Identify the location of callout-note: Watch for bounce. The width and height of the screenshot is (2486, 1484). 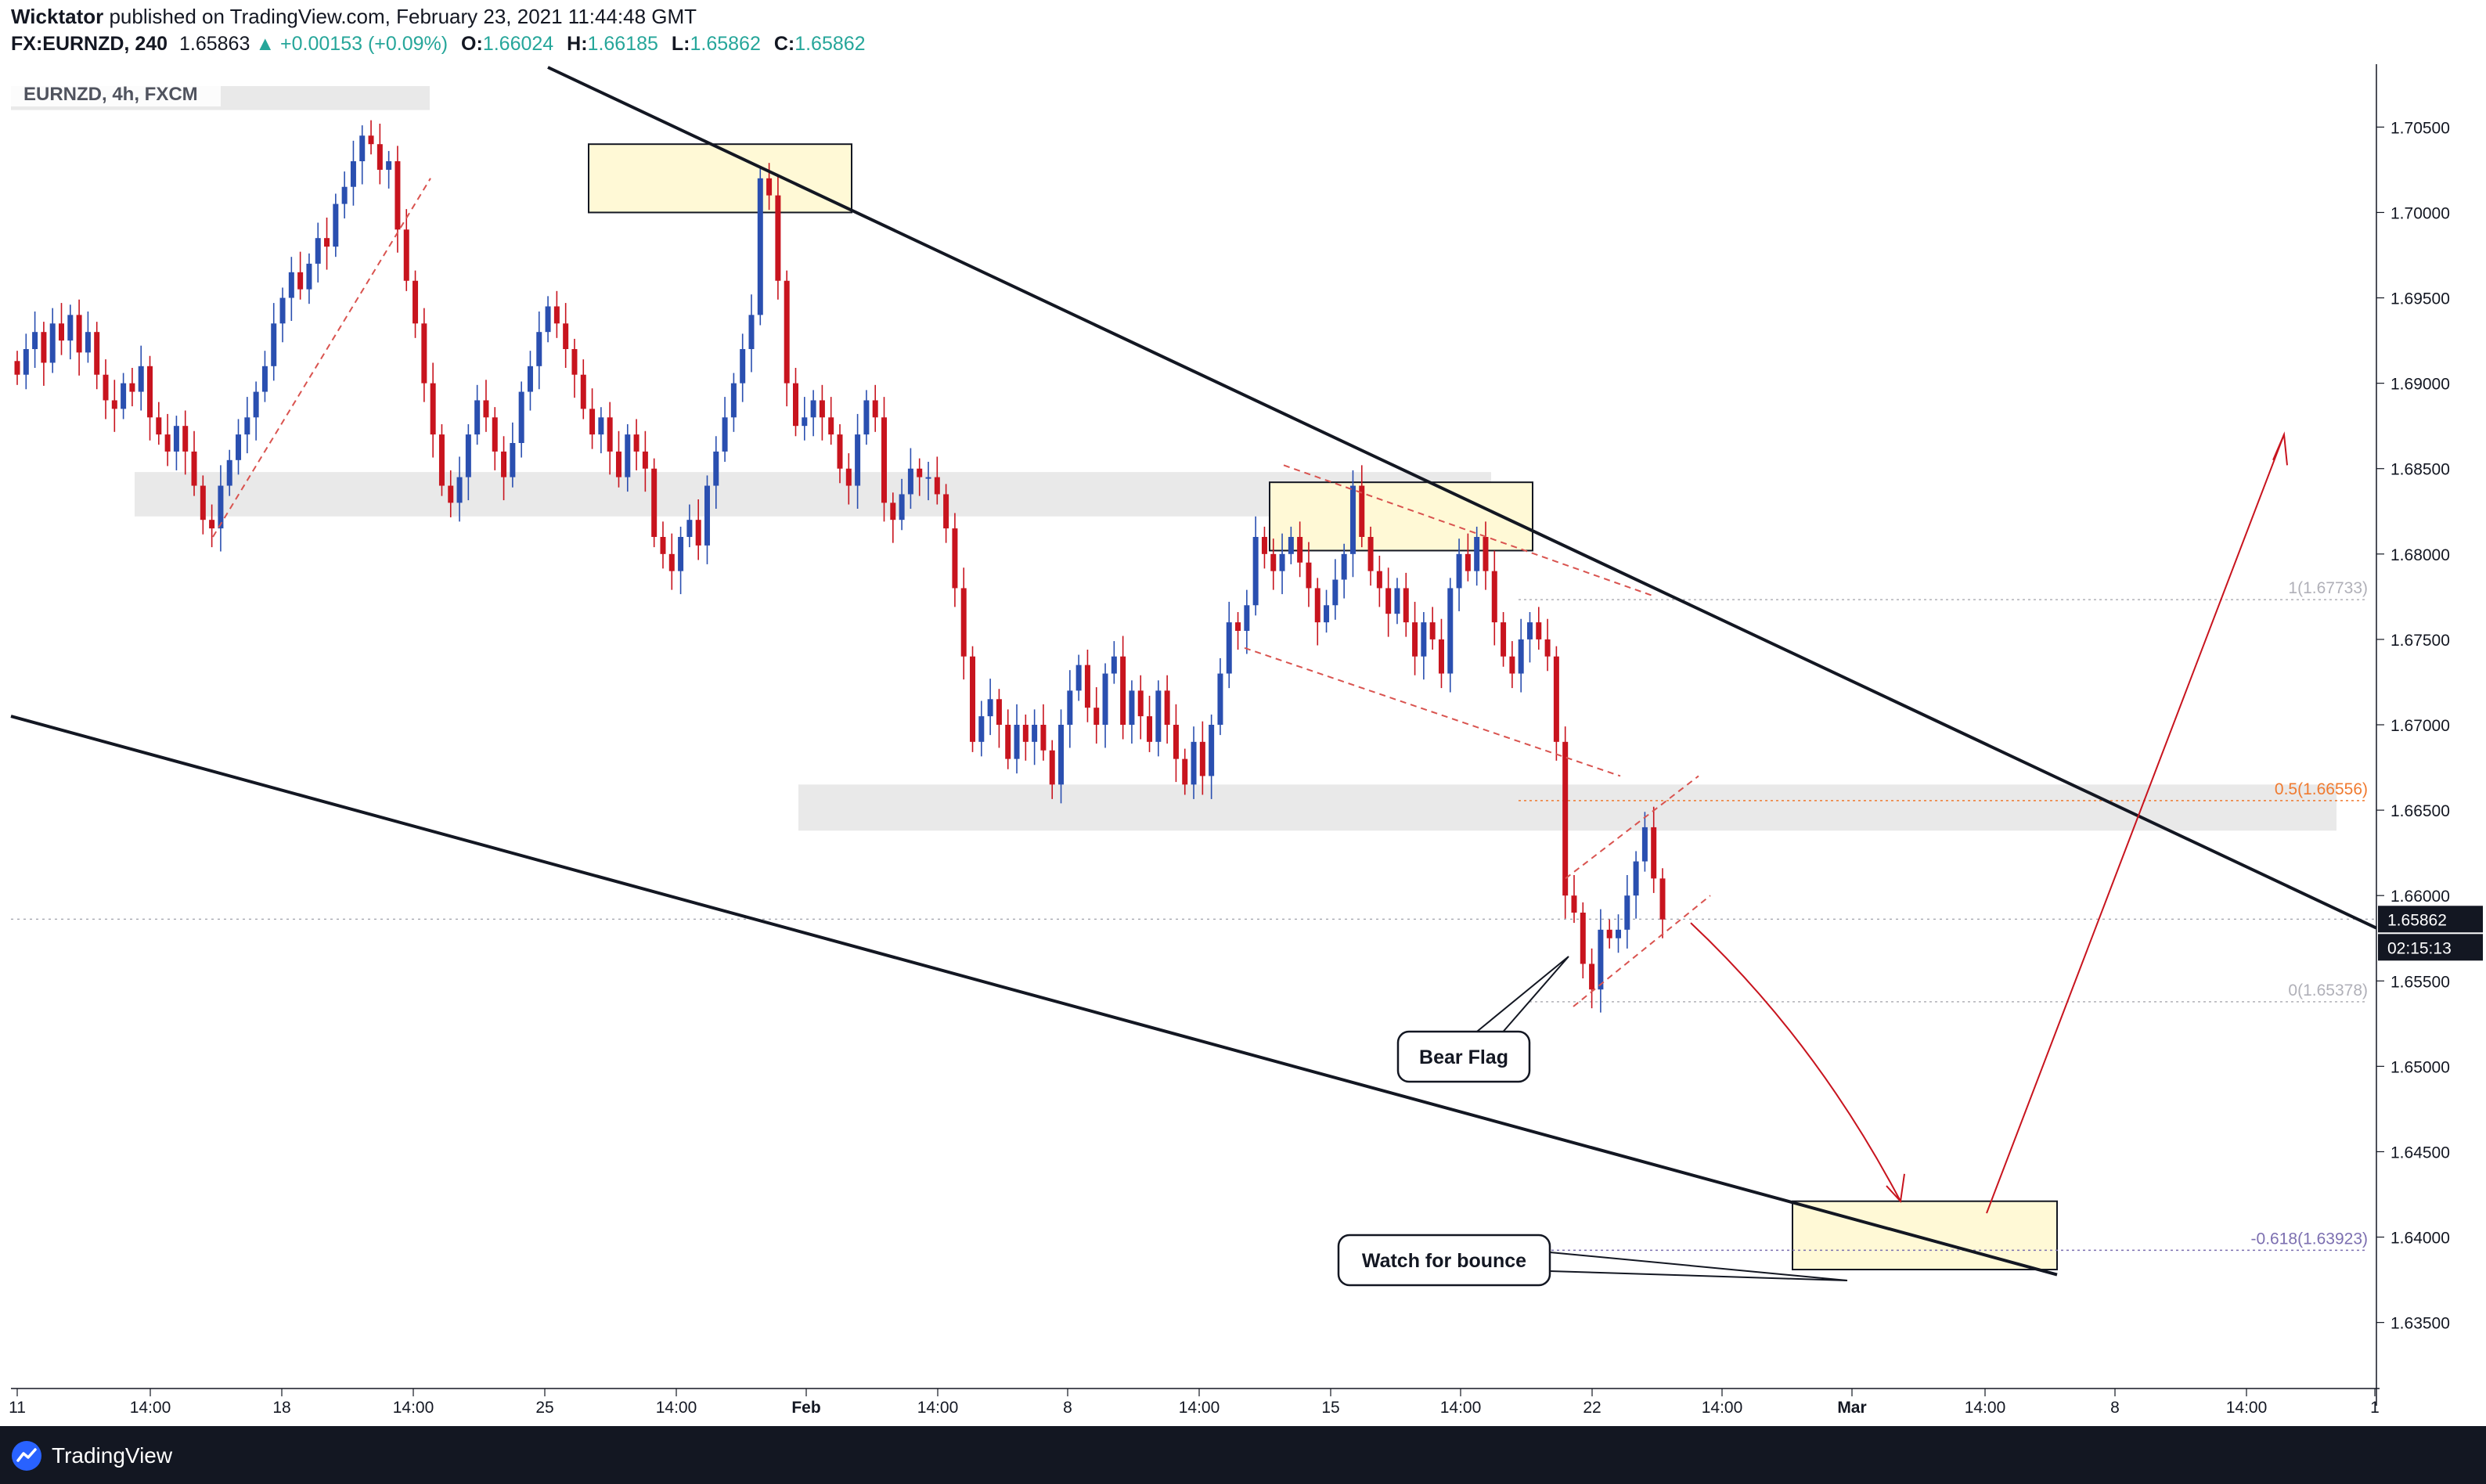
(1444, 1260).